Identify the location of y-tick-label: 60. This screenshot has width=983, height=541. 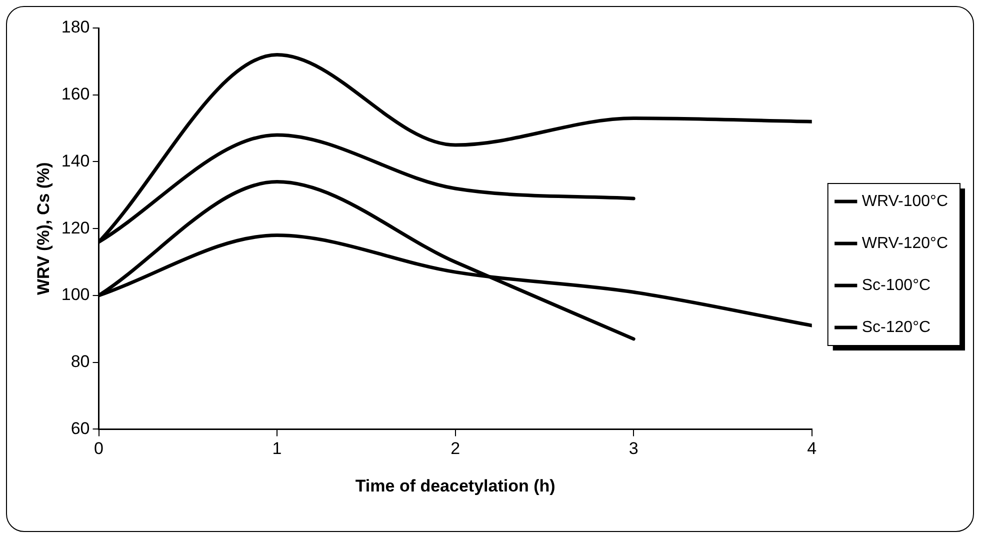
(80, 428).